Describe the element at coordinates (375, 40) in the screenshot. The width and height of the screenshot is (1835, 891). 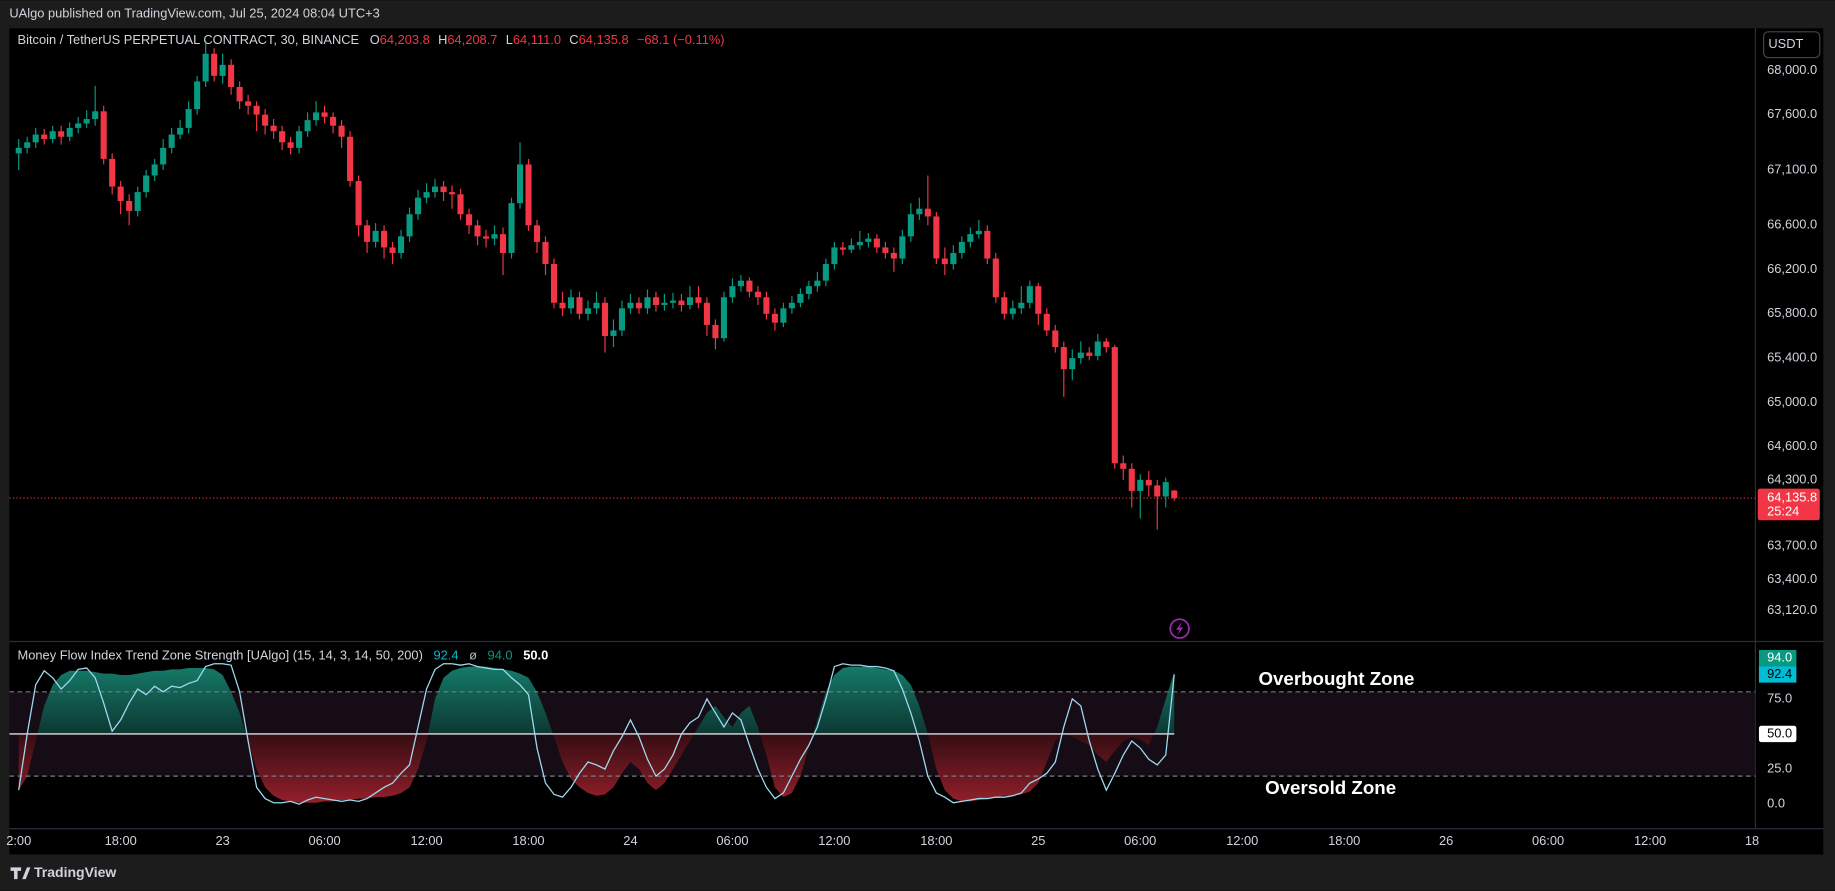
I see `ohlc-letter: O` at that location.